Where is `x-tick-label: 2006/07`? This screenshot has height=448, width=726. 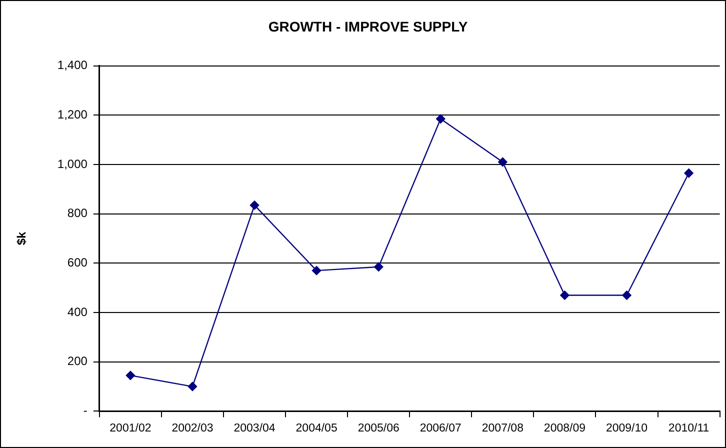
x-tick-label: 2006/07 is located at coordinates (441, 428).